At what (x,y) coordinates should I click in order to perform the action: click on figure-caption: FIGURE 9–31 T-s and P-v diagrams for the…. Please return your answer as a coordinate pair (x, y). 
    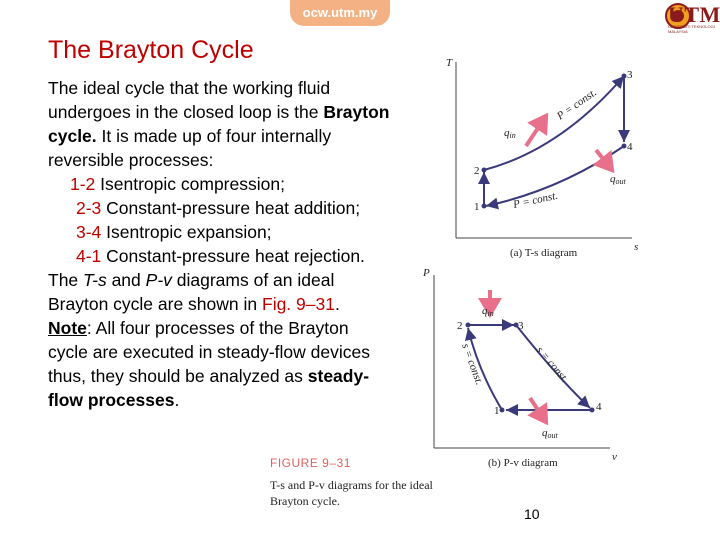
    Looking at the image, I should click on (351, 482).